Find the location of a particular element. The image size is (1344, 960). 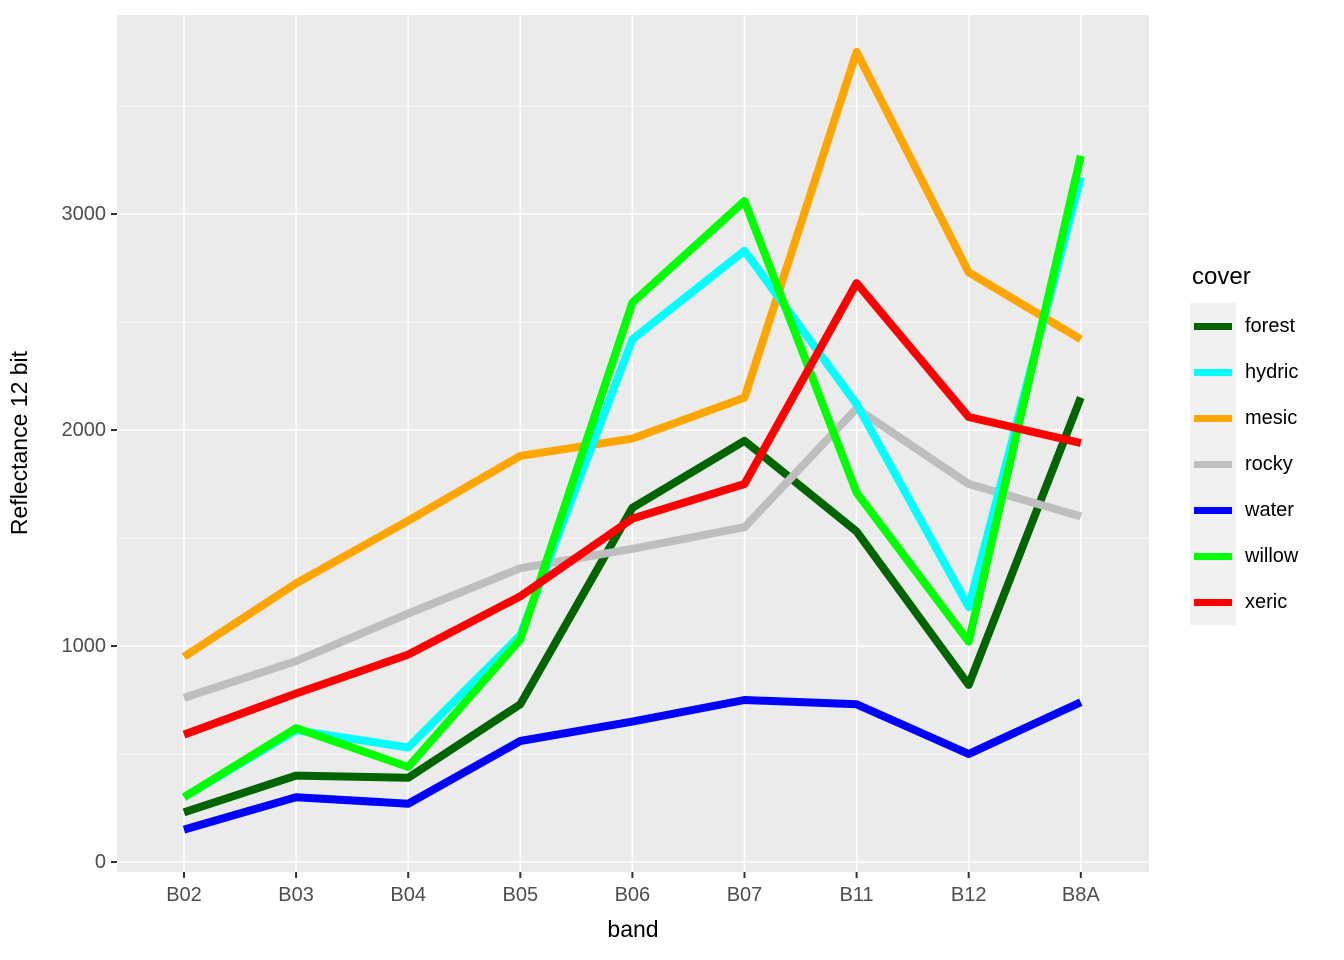

x-axis-tick-label: B07 is located at coordinates (745, 895).